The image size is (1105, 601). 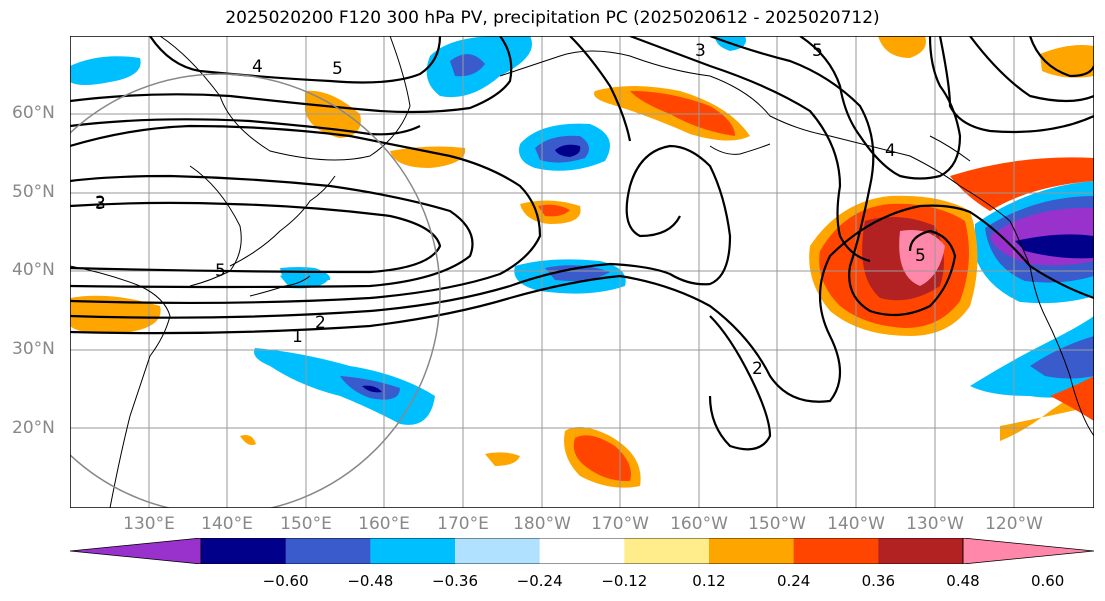 I want to click on lat-label: 30°N, so click(x=33, y=349).